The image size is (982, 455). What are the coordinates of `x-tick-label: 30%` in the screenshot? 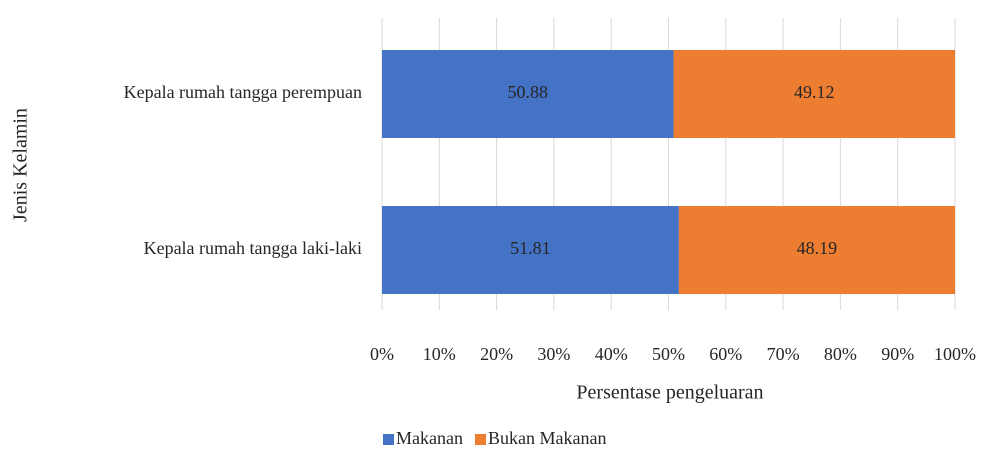 It's located at (553, 354).